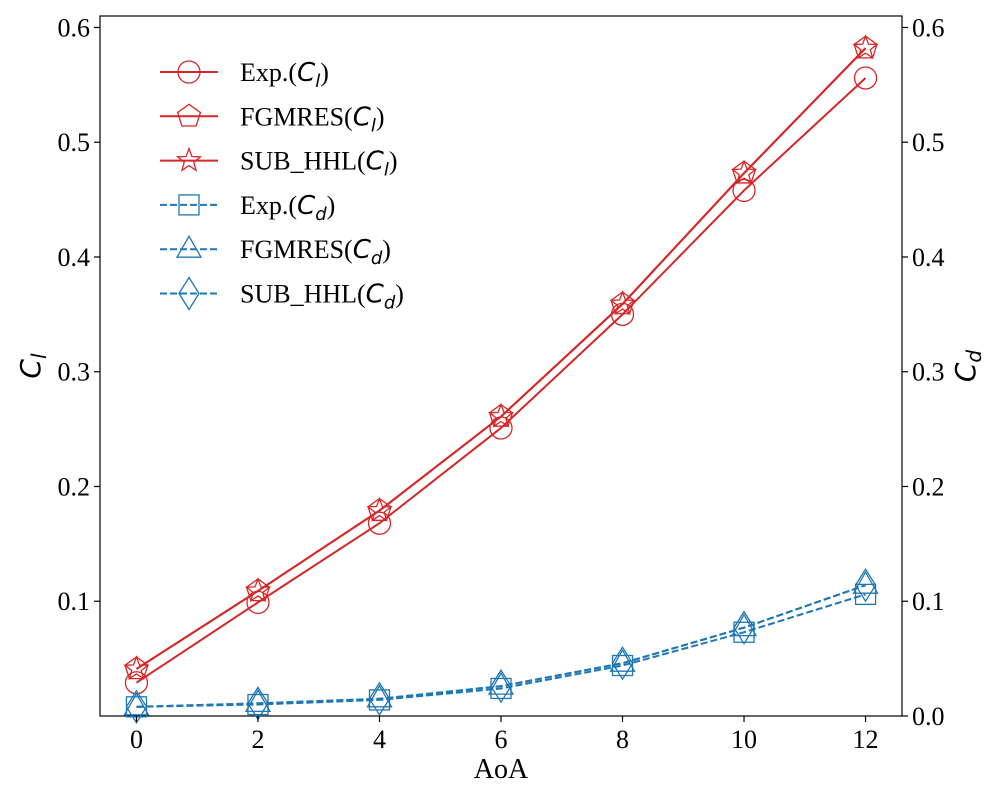  Describe the element at coordinates (928, 716) in the screenshot. I see `y-right-tick-label: 0.0` at that location.